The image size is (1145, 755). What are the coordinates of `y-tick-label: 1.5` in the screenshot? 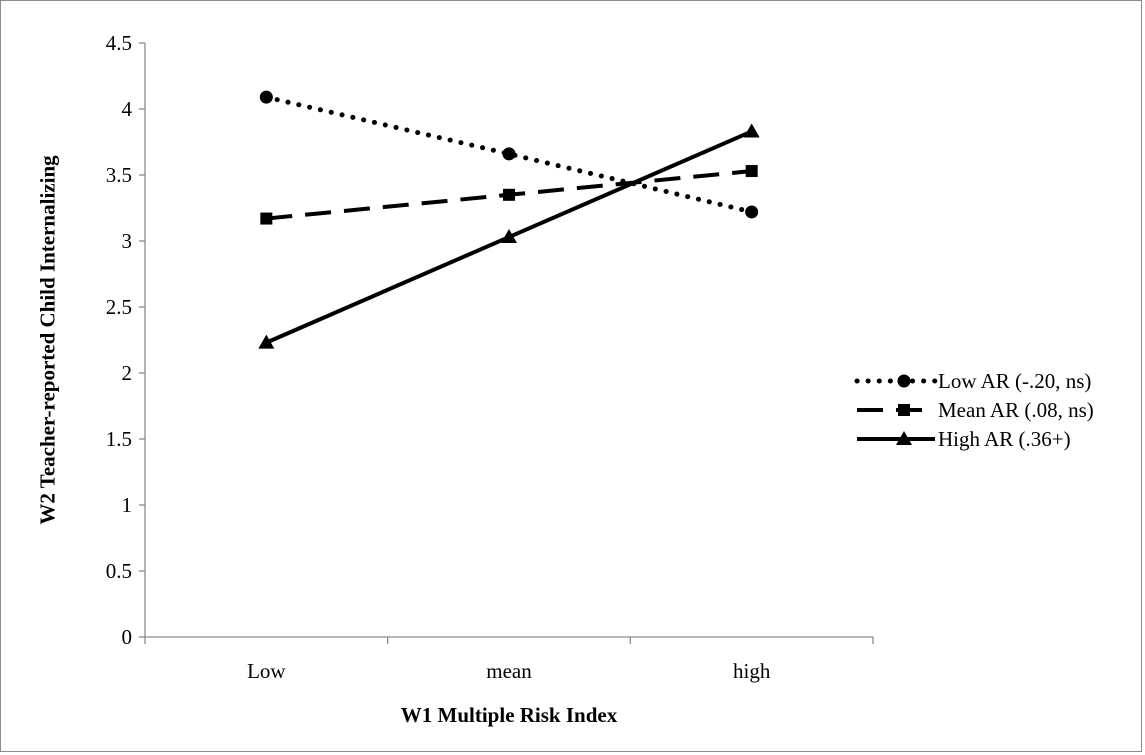 It's located at (119, 439).